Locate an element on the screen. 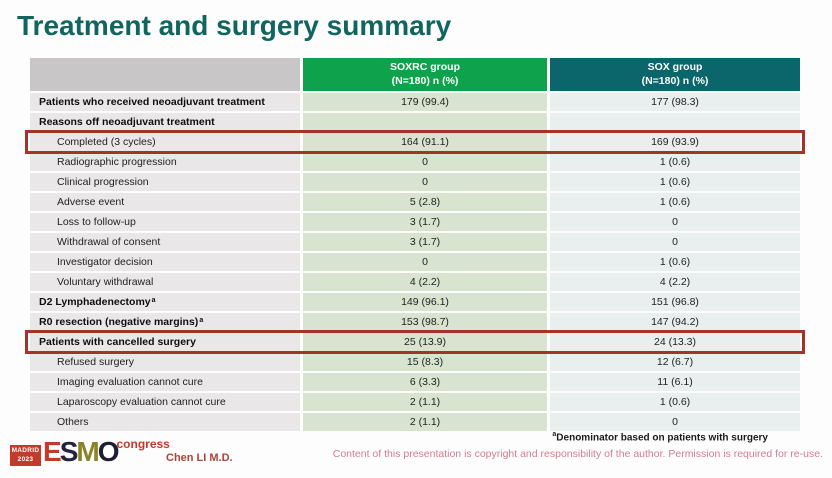 The height and width of the screenshot is (478, 832). row-label-text: Patients with cancelled surgery is located at coordinates (117, 341).